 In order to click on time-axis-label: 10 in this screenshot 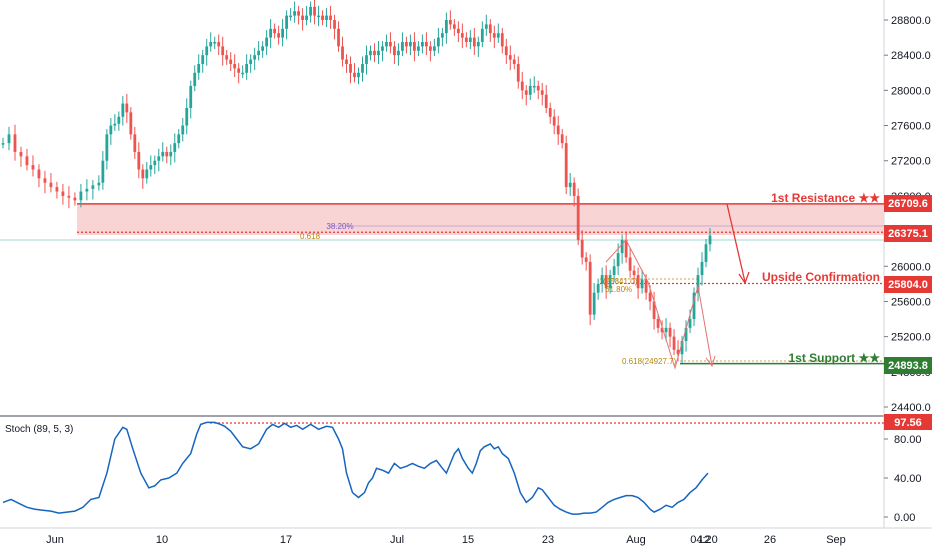, I will do `click(162, 540)`.